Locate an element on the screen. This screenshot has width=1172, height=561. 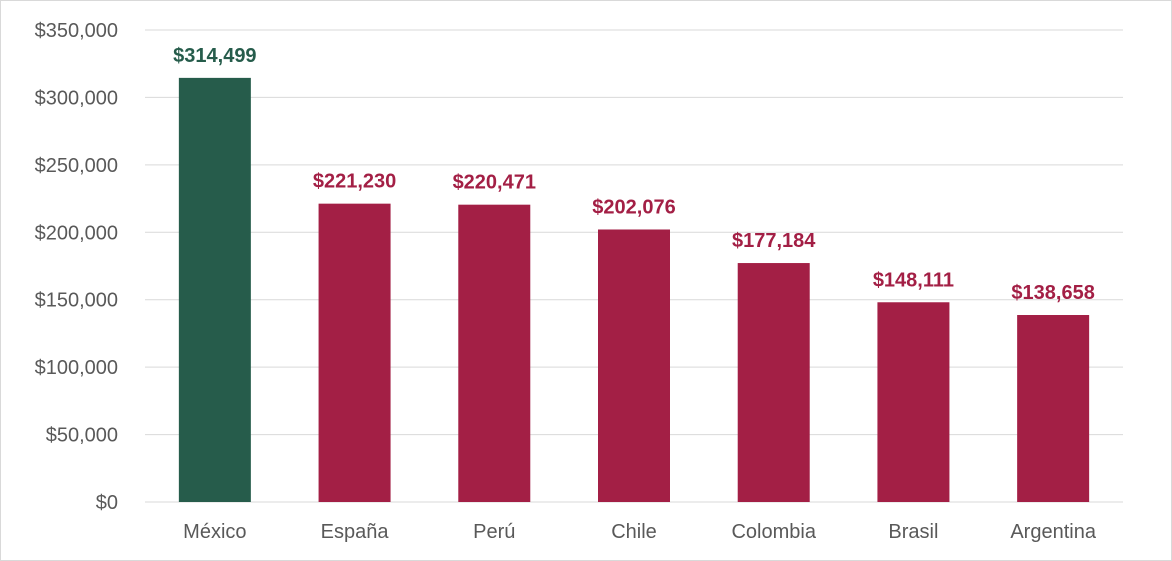
x-tick-label: México is located at coordinates (214, 532).